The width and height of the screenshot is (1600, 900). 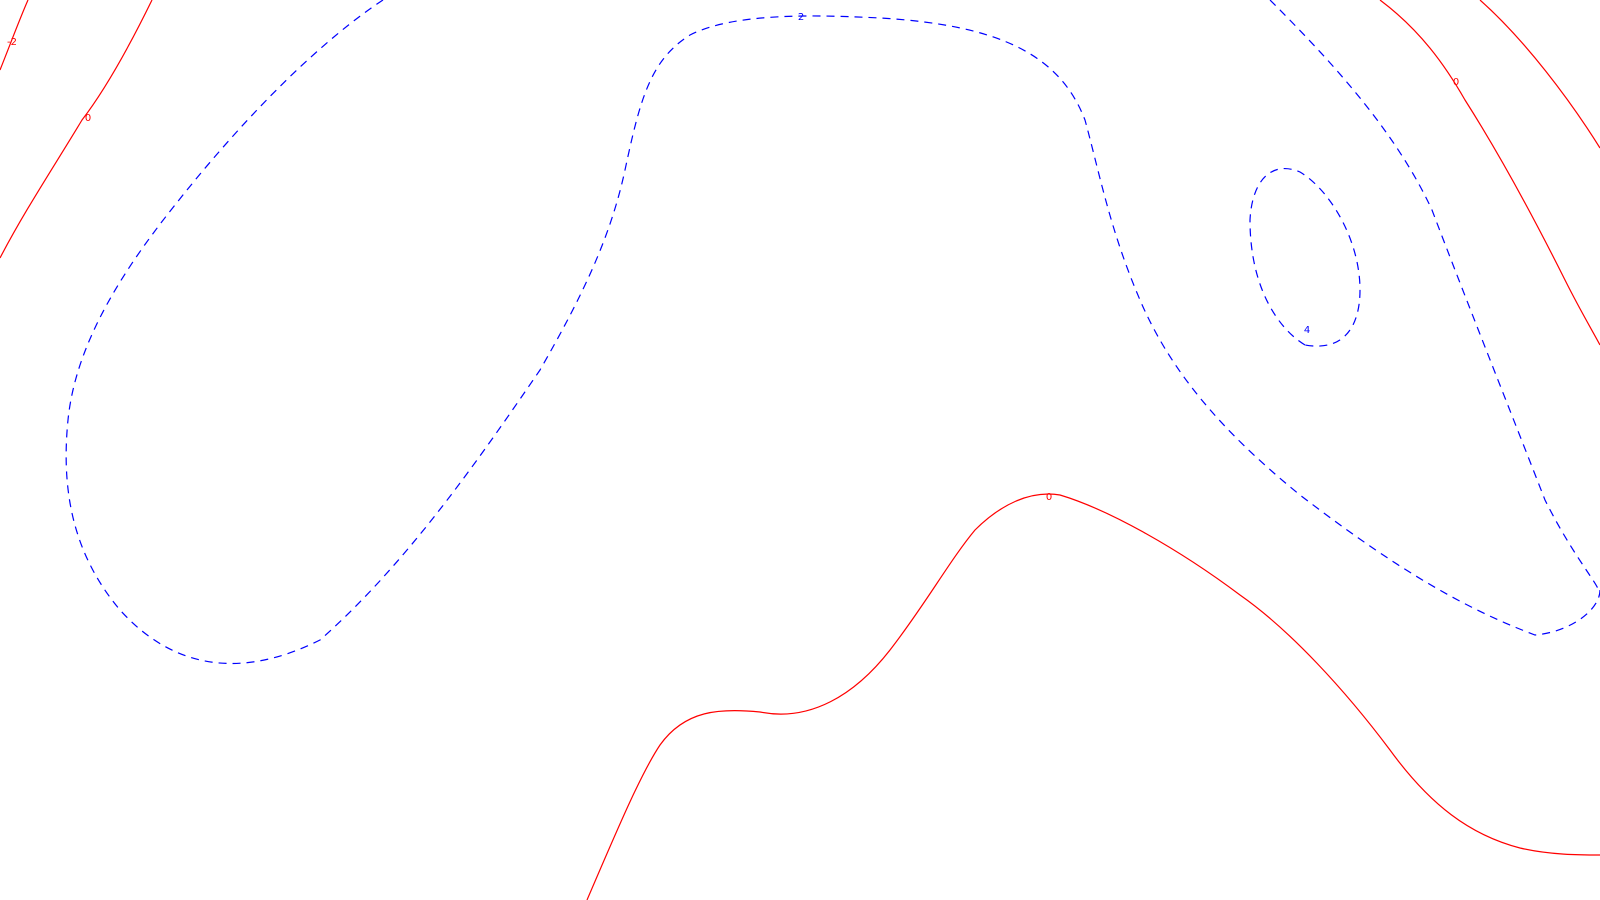 I want to click on contour-line-zero-top-left, so click(x=76, y=129).